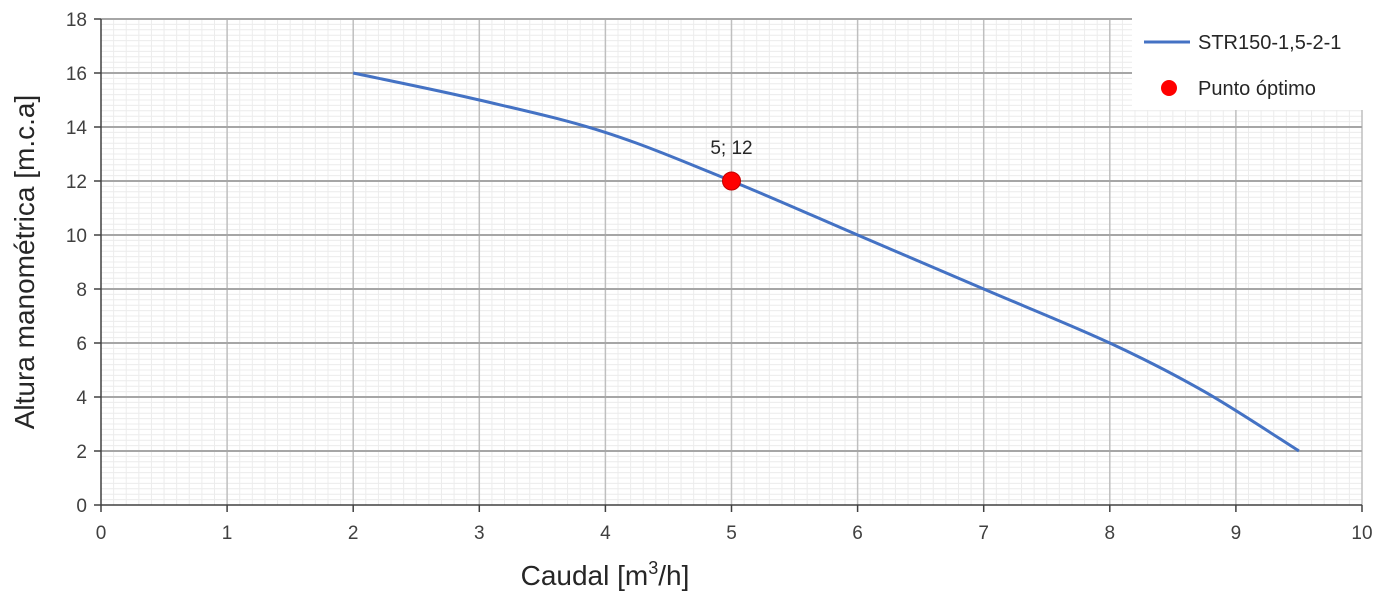 The width and height of the screenshot is (1395, 597). What do you see at coordinates (479, 533) in the screenshot?
I see `x-tick-label: 3` at bounding box center [479, 533].